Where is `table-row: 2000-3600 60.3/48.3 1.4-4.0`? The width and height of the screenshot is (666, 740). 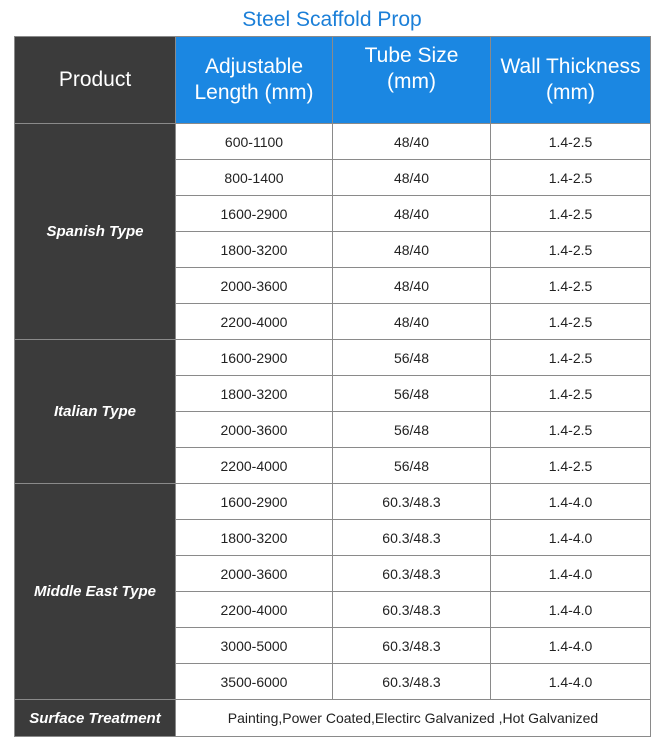
table-row: 2000-3600 60.3/48.3 1.4-4.0 is located at coordinates (333, 573).